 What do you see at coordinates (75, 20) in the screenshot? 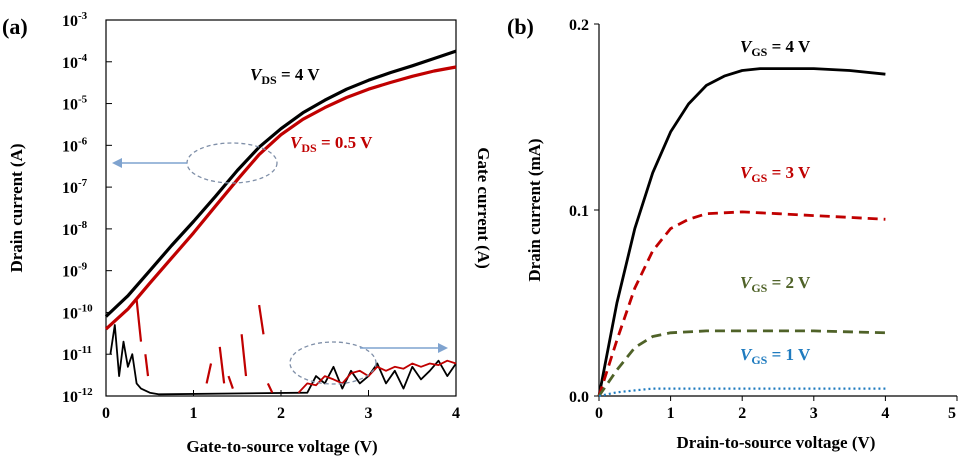
I see `panel-a-y-tick-label: 10⁻³` at bounding box center [75, 20].